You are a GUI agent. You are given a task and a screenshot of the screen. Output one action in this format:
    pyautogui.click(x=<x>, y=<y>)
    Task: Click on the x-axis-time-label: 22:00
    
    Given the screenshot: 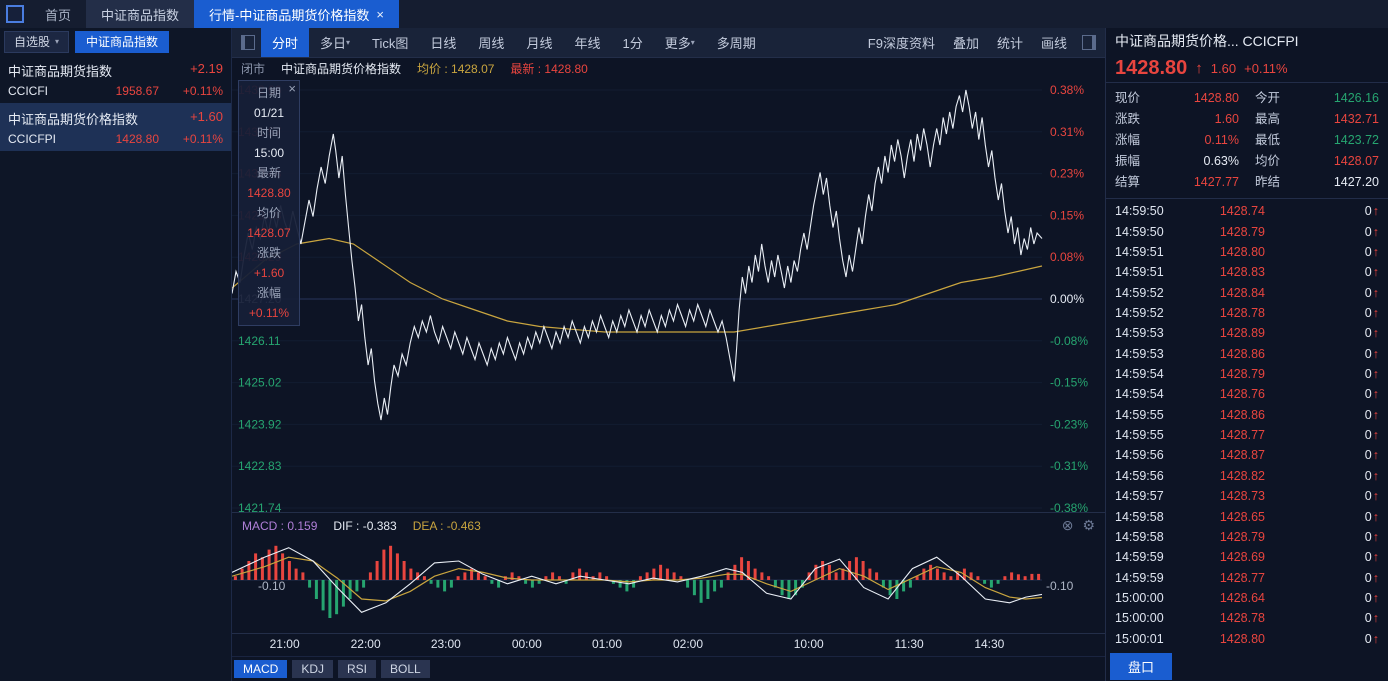 What is the action you would take?
    pyautogui.click(x=365, y=644)
    